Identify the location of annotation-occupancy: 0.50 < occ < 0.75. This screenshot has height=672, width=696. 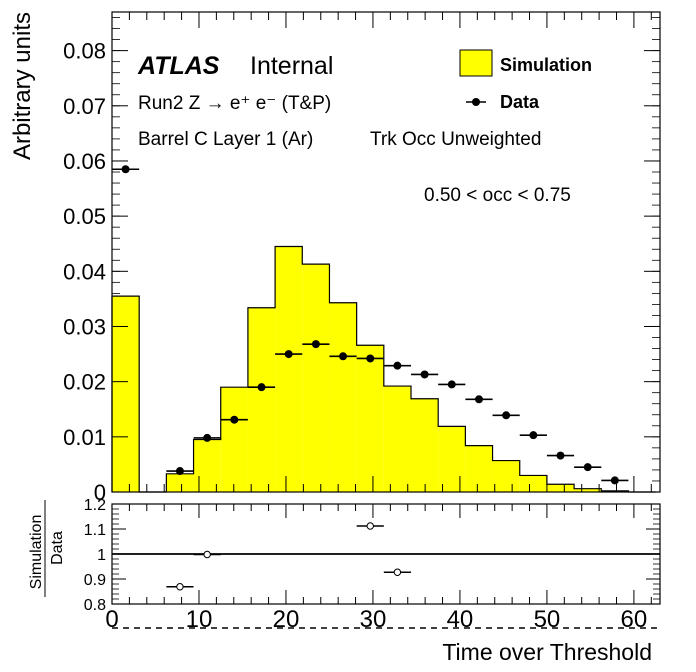
(497, 195).